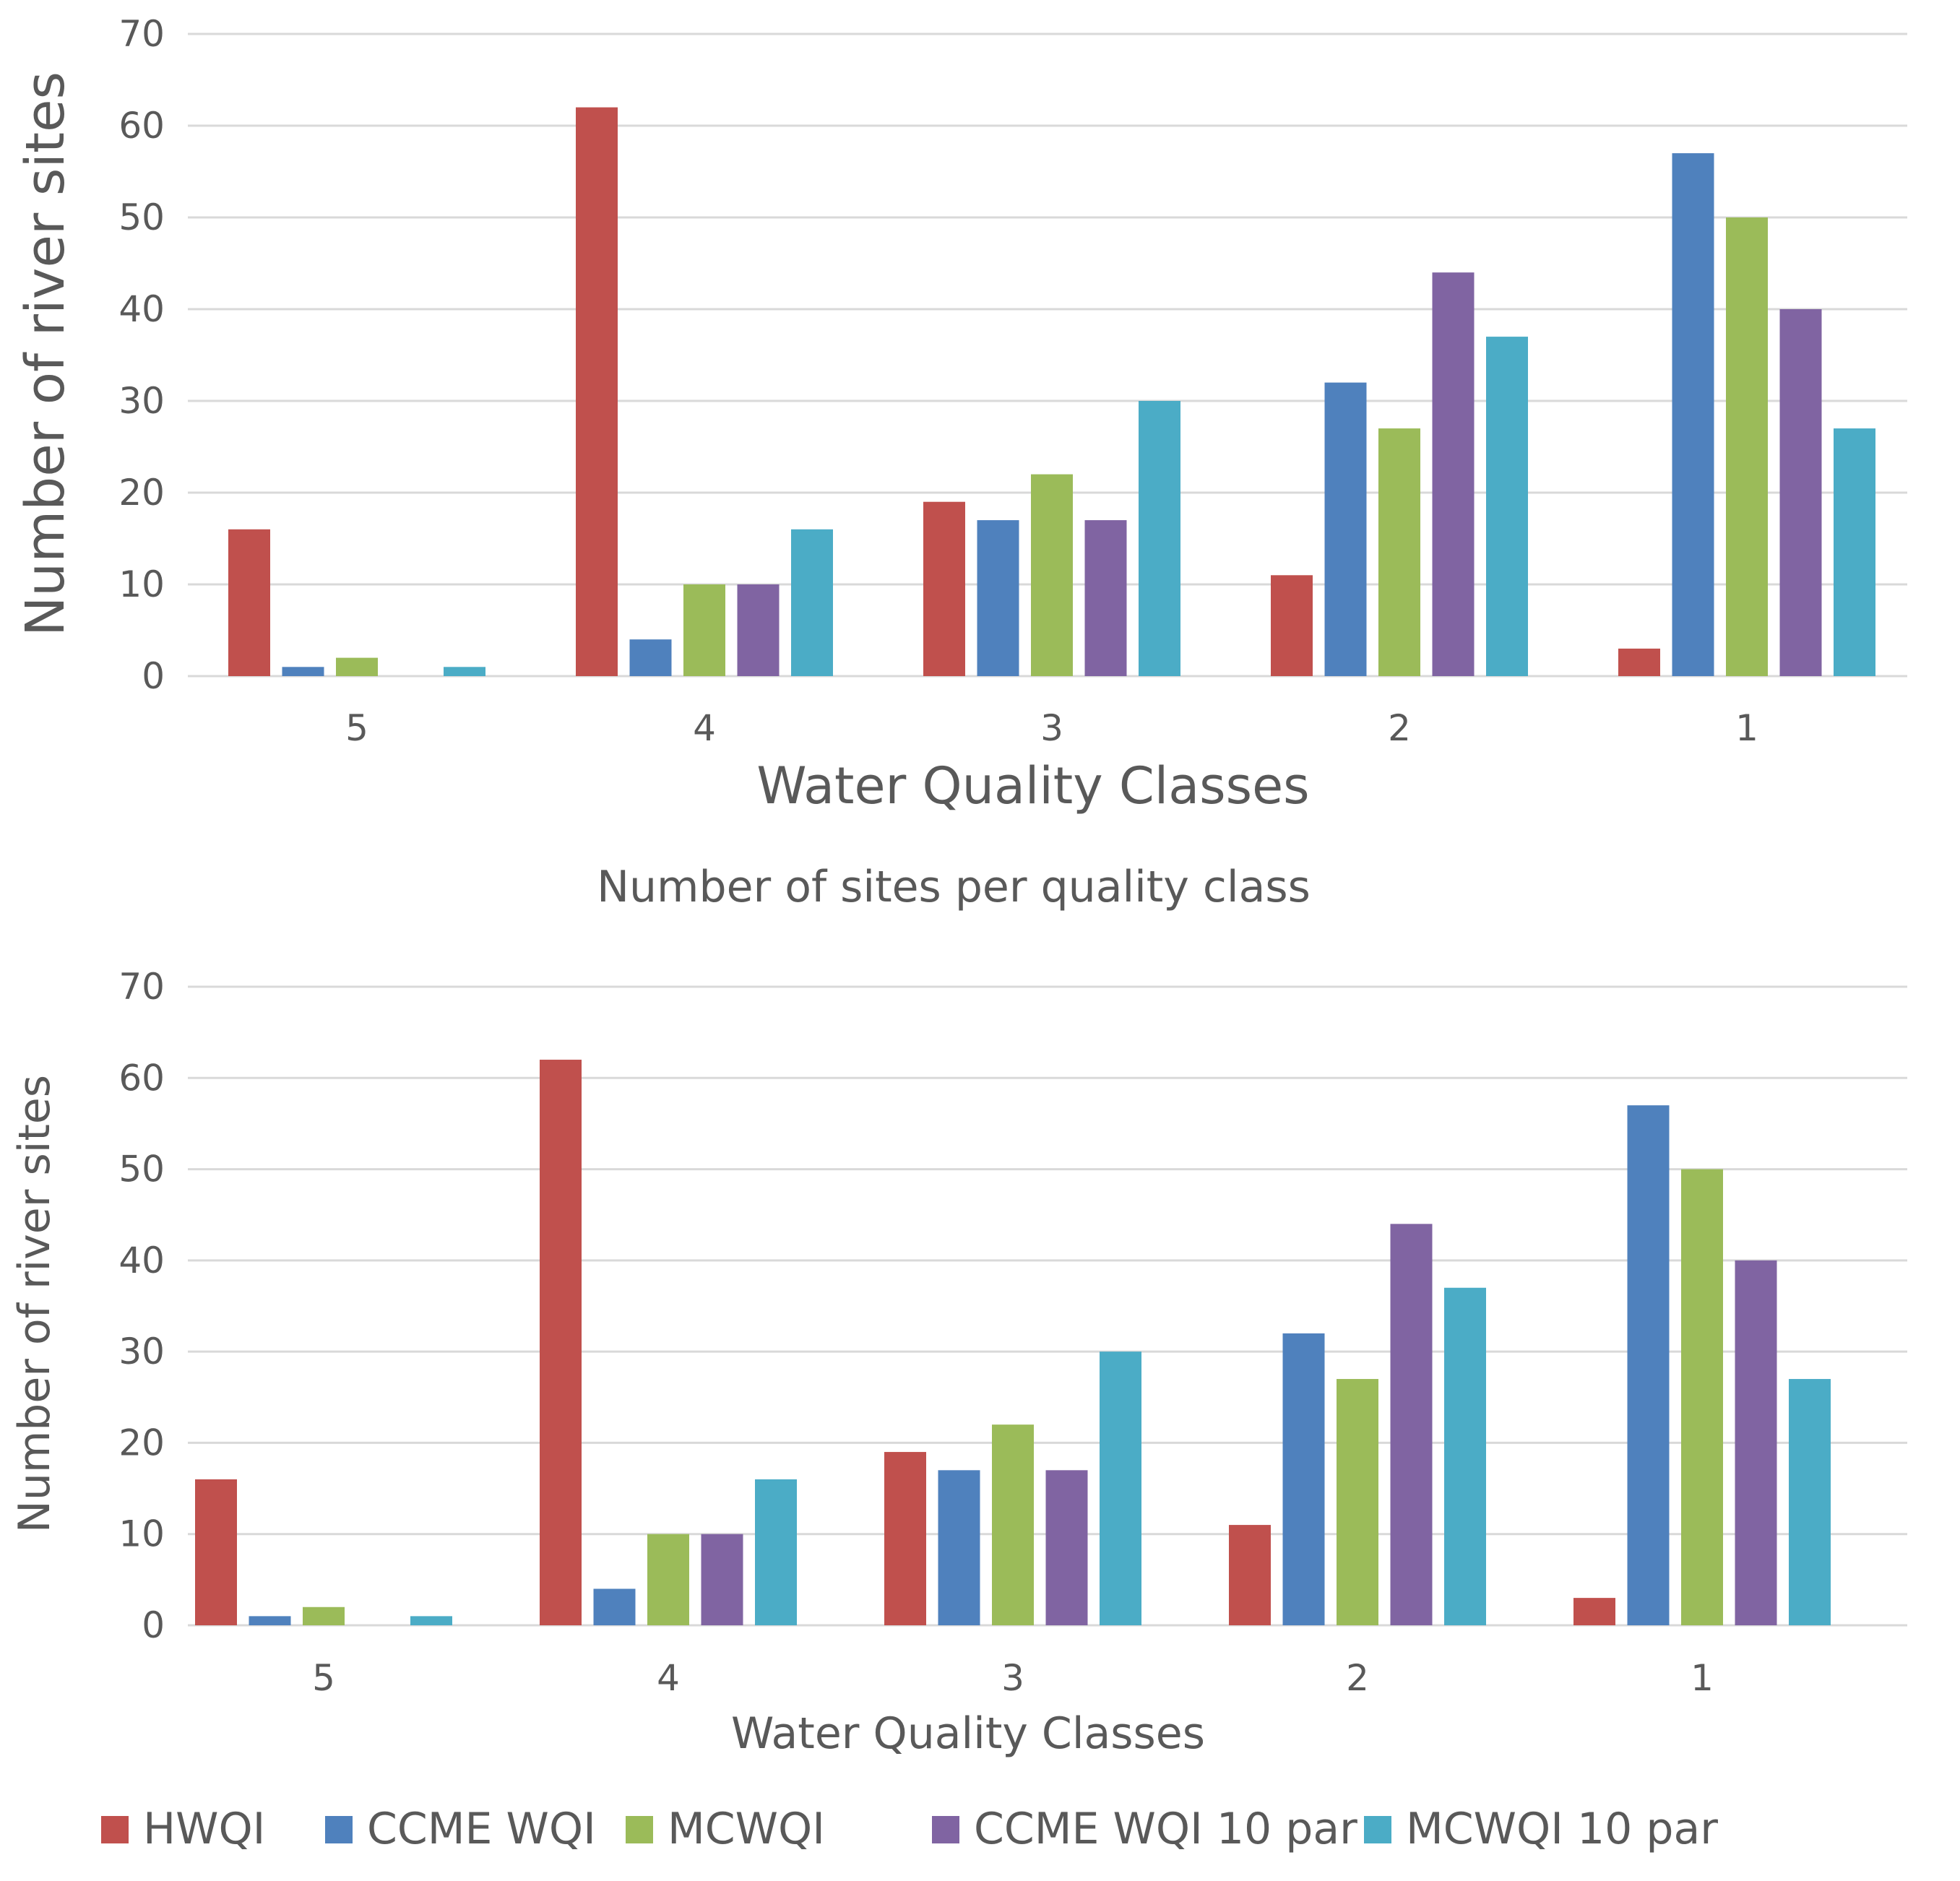  Describe the element at coordinates (204, 1829) in the screenshot. I see `legend-label: HWQI` at that location.